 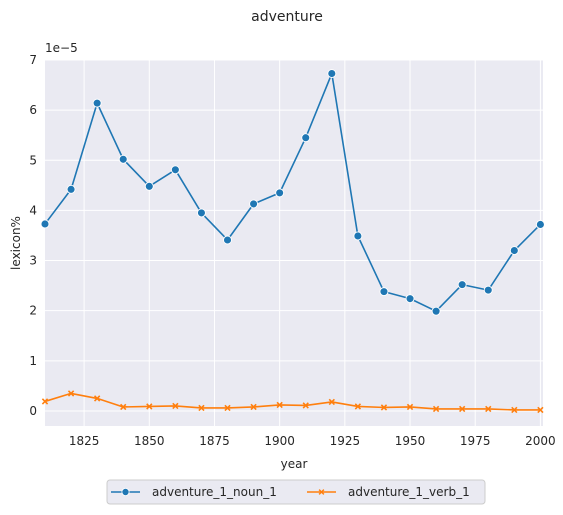 What do you see at coordinates (33, 110) in the screenshot?
I see `y-tick-label: 6` at bounding box center [33, 110].